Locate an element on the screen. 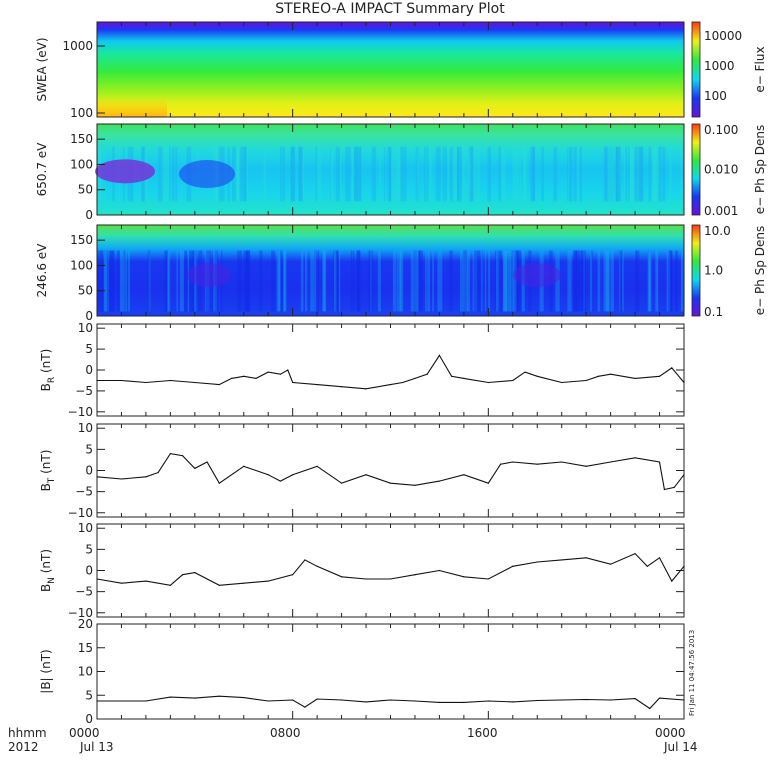 The height and width of the screenshot is (784, 780). y-tick-label: −5 is located at coordinates (84, 492).